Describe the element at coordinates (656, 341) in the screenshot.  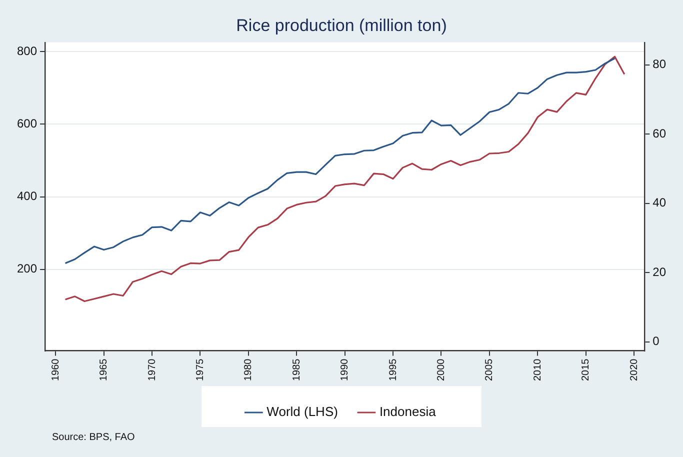
I see `y2-tick-label: 0` at that location.